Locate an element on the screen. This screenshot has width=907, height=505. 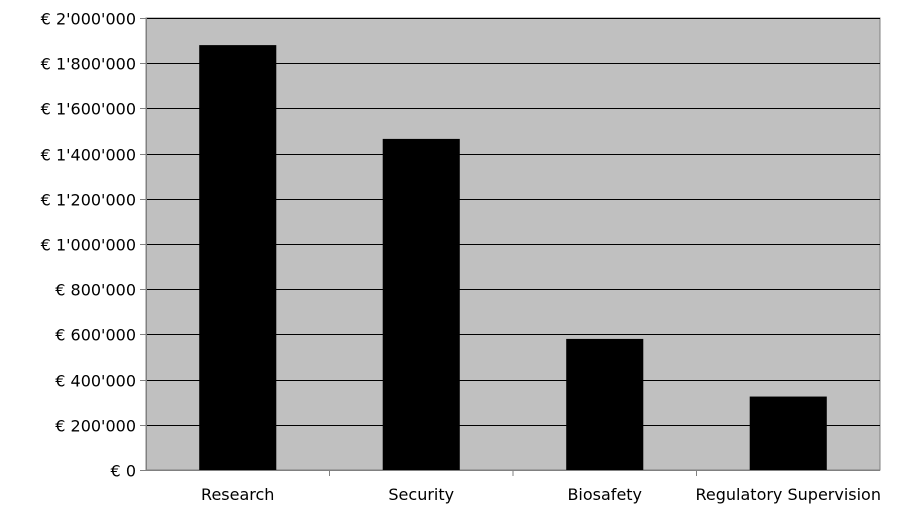
y-tick-label: € 400'000 is located at coordinates (95, 381).